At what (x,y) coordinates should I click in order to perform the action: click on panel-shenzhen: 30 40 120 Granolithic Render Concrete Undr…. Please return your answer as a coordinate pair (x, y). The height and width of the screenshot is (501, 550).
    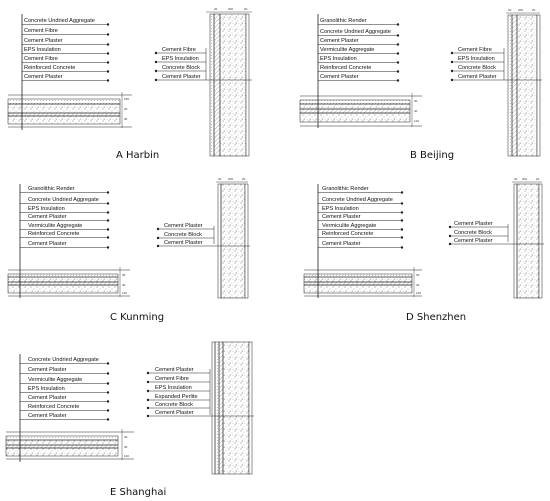
    Looking at the image, I should click on (423, 250).